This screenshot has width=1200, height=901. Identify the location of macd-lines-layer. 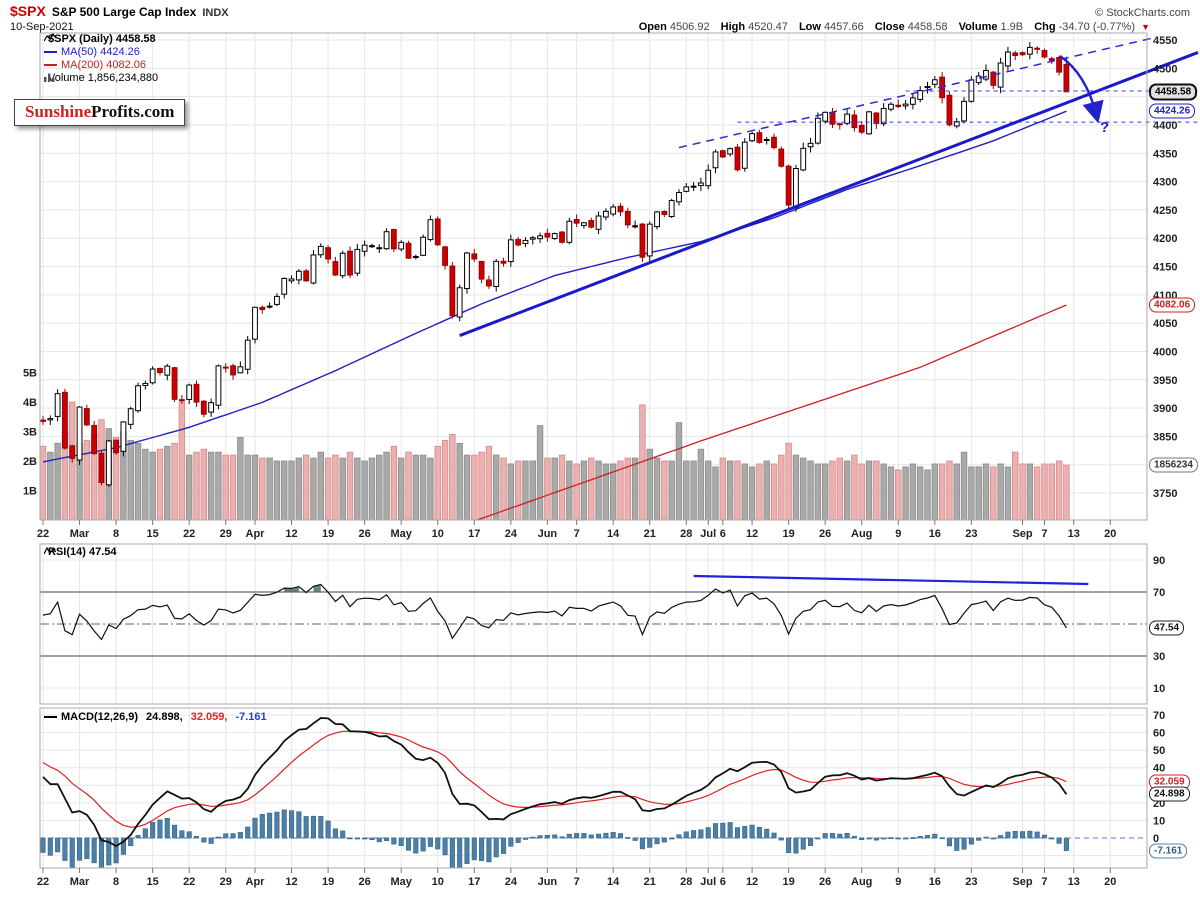
(555, 782).